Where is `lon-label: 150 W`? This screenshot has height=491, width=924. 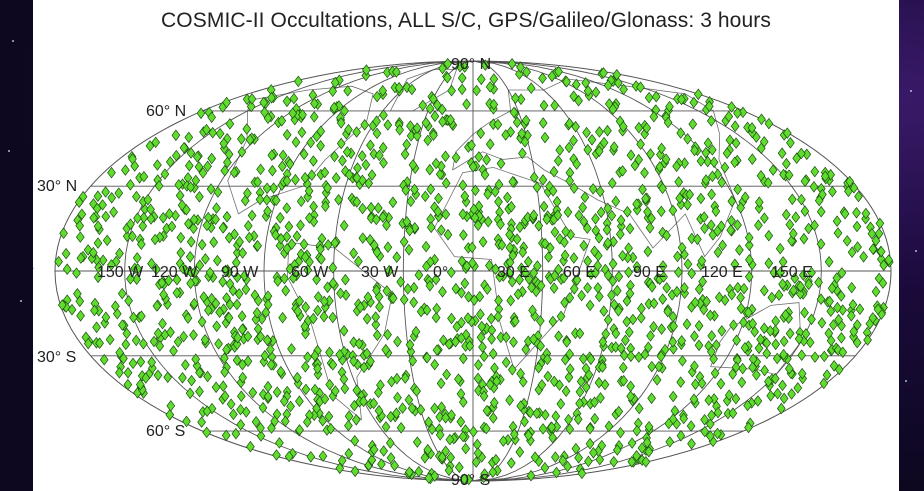 lon-label: 150 W is located at coordinates (120, 272).